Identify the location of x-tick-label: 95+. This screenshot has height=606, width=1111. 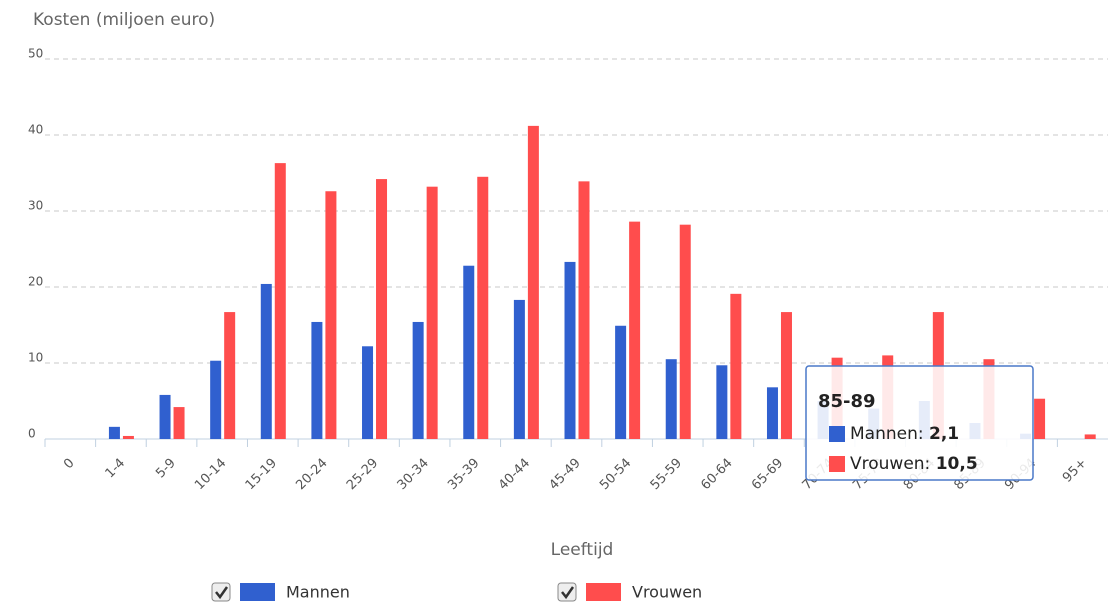
(1075, 471).